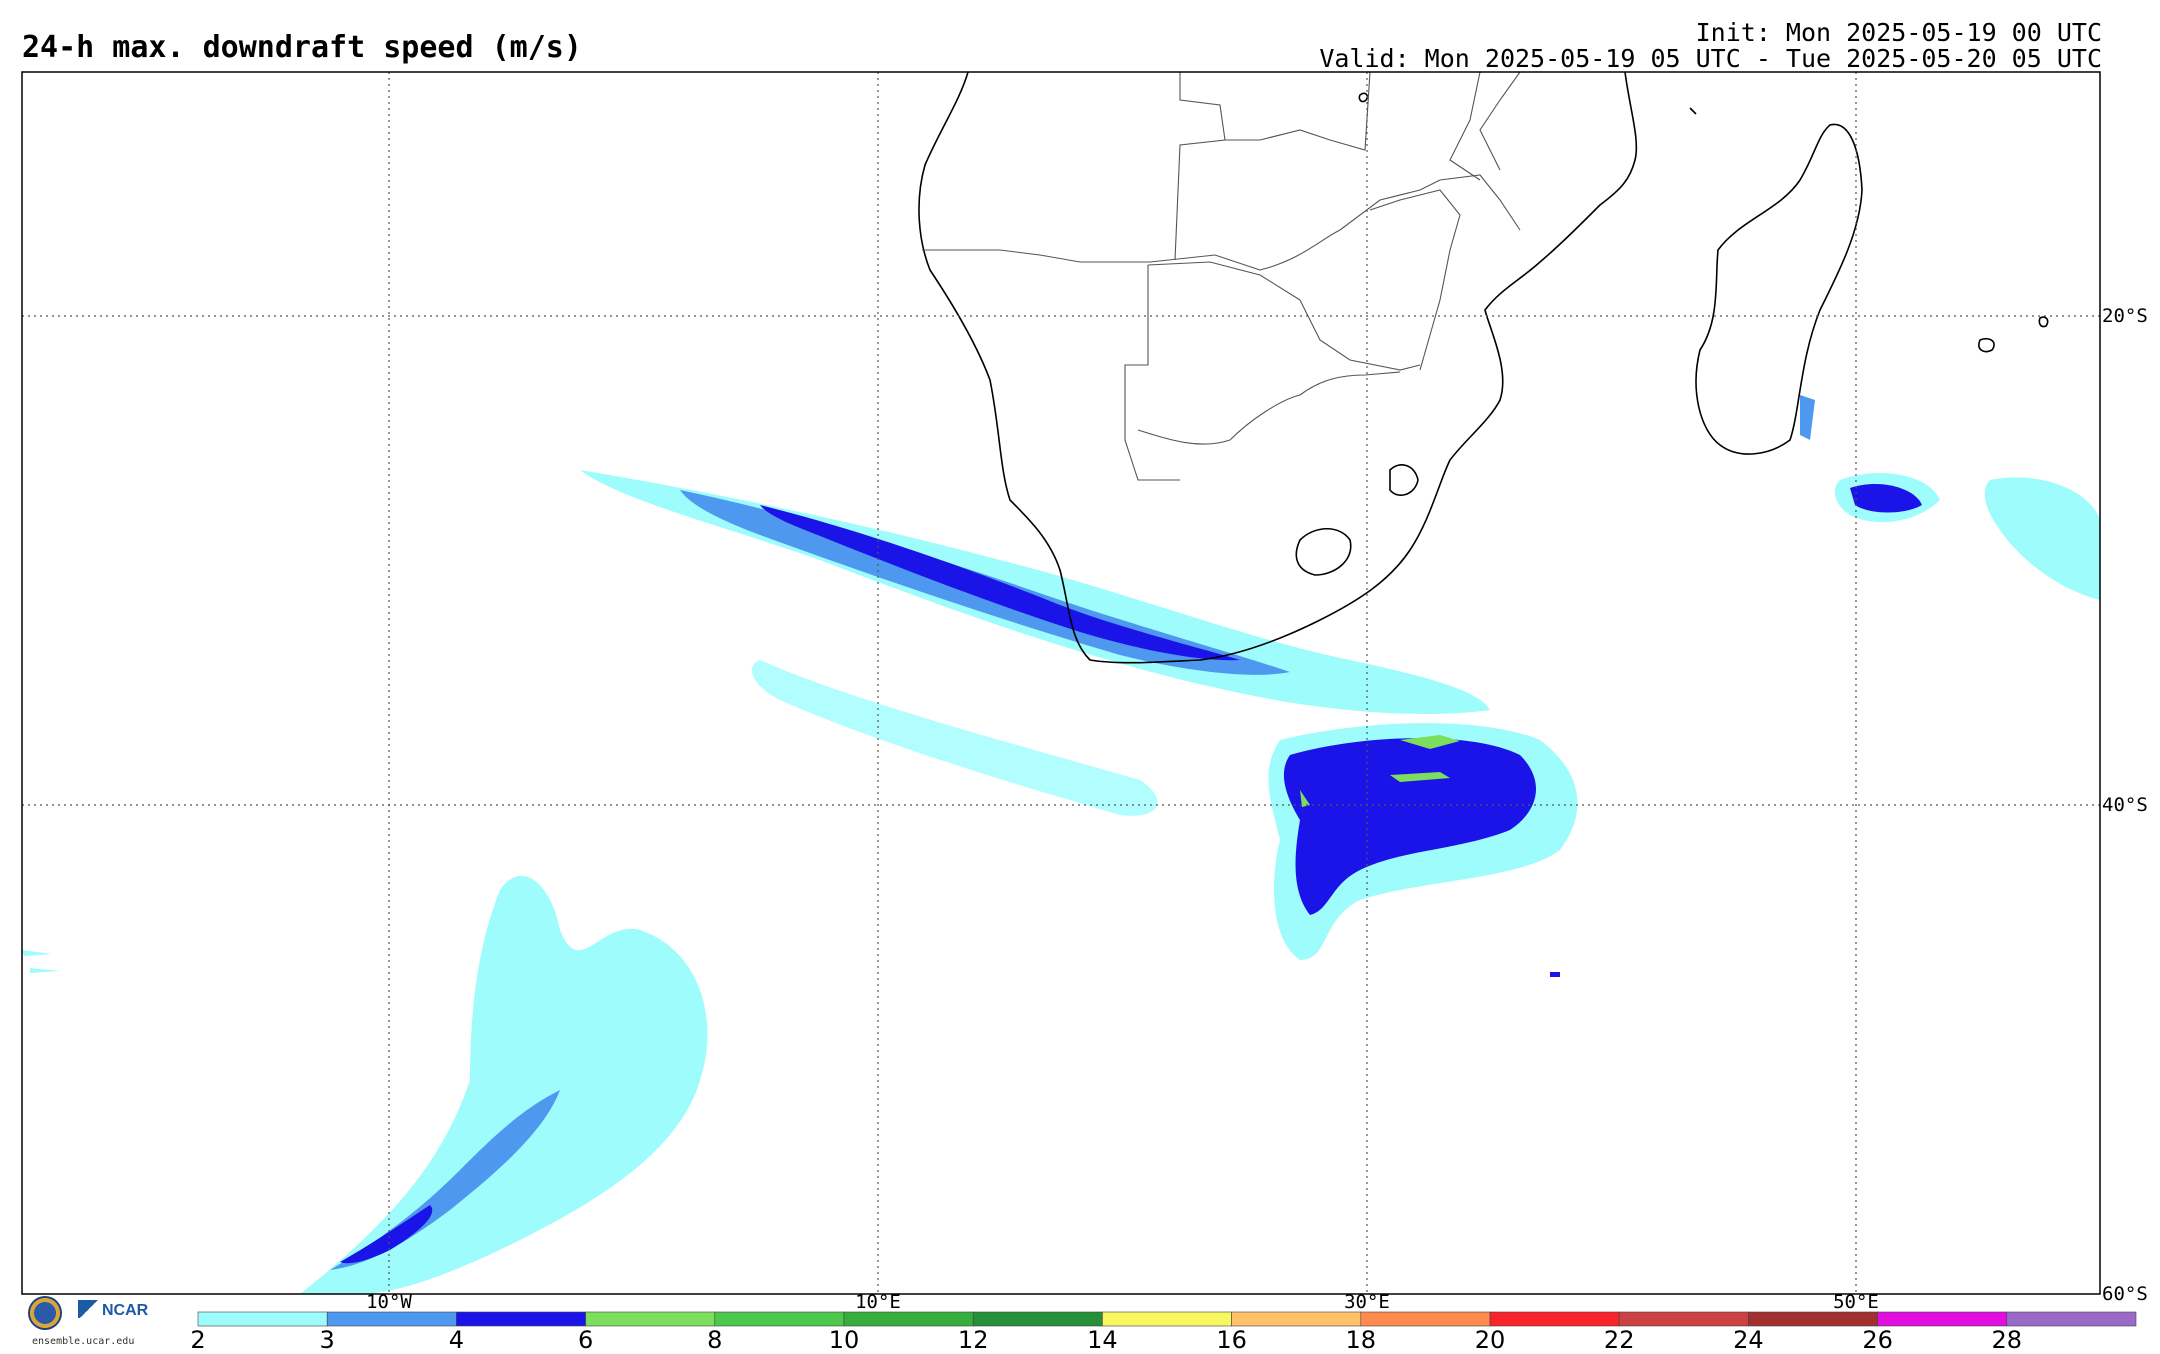 Image resolution: width=2160 pixels, height=1354 pixels. Describe the element at coordinates (973, 1340) in the screenshot. I see `colorbar-tick-label: 12` at that location.